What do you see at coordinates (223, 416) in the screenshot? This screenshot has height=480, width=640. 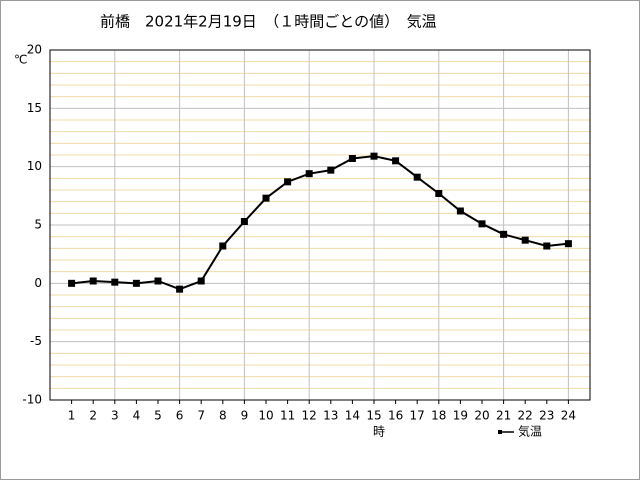 I see `x-tick-label: 8` at bounding box center [223, 416].